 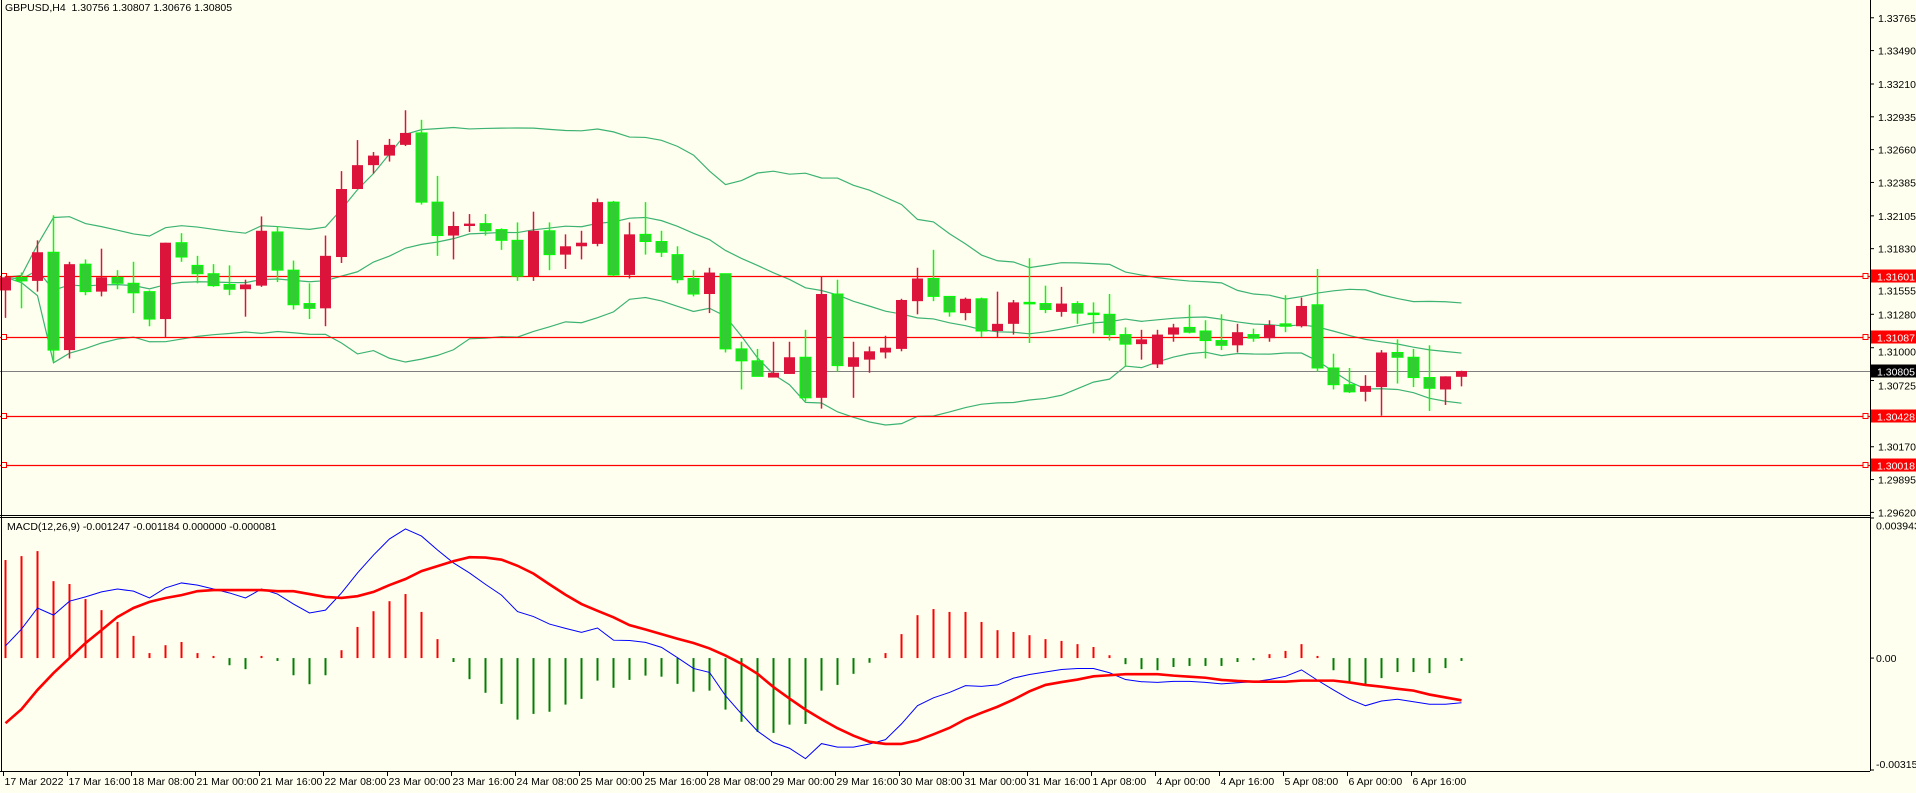 What do you see at coordinates (1897, 19) in the screenshot?
I see `price-tick-label: 1.33765` at bounding box center [1897, 19].